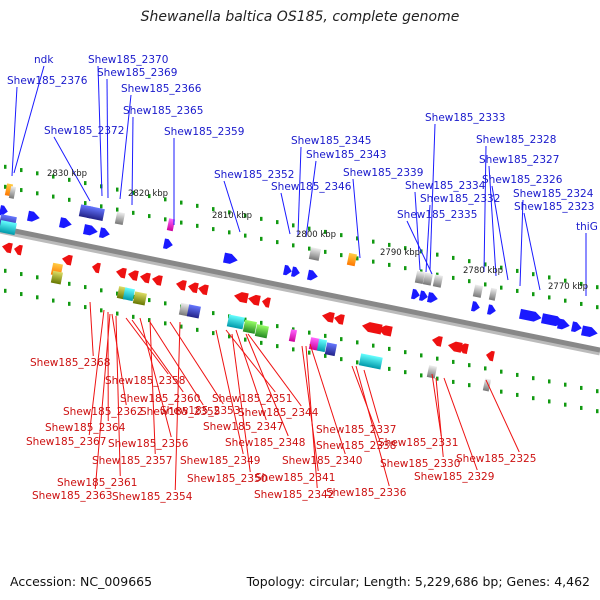 The width and height of the screenshot is (600, 600). I want to click on gene-label-bottom: Shew185_2362, so click(103, 412).